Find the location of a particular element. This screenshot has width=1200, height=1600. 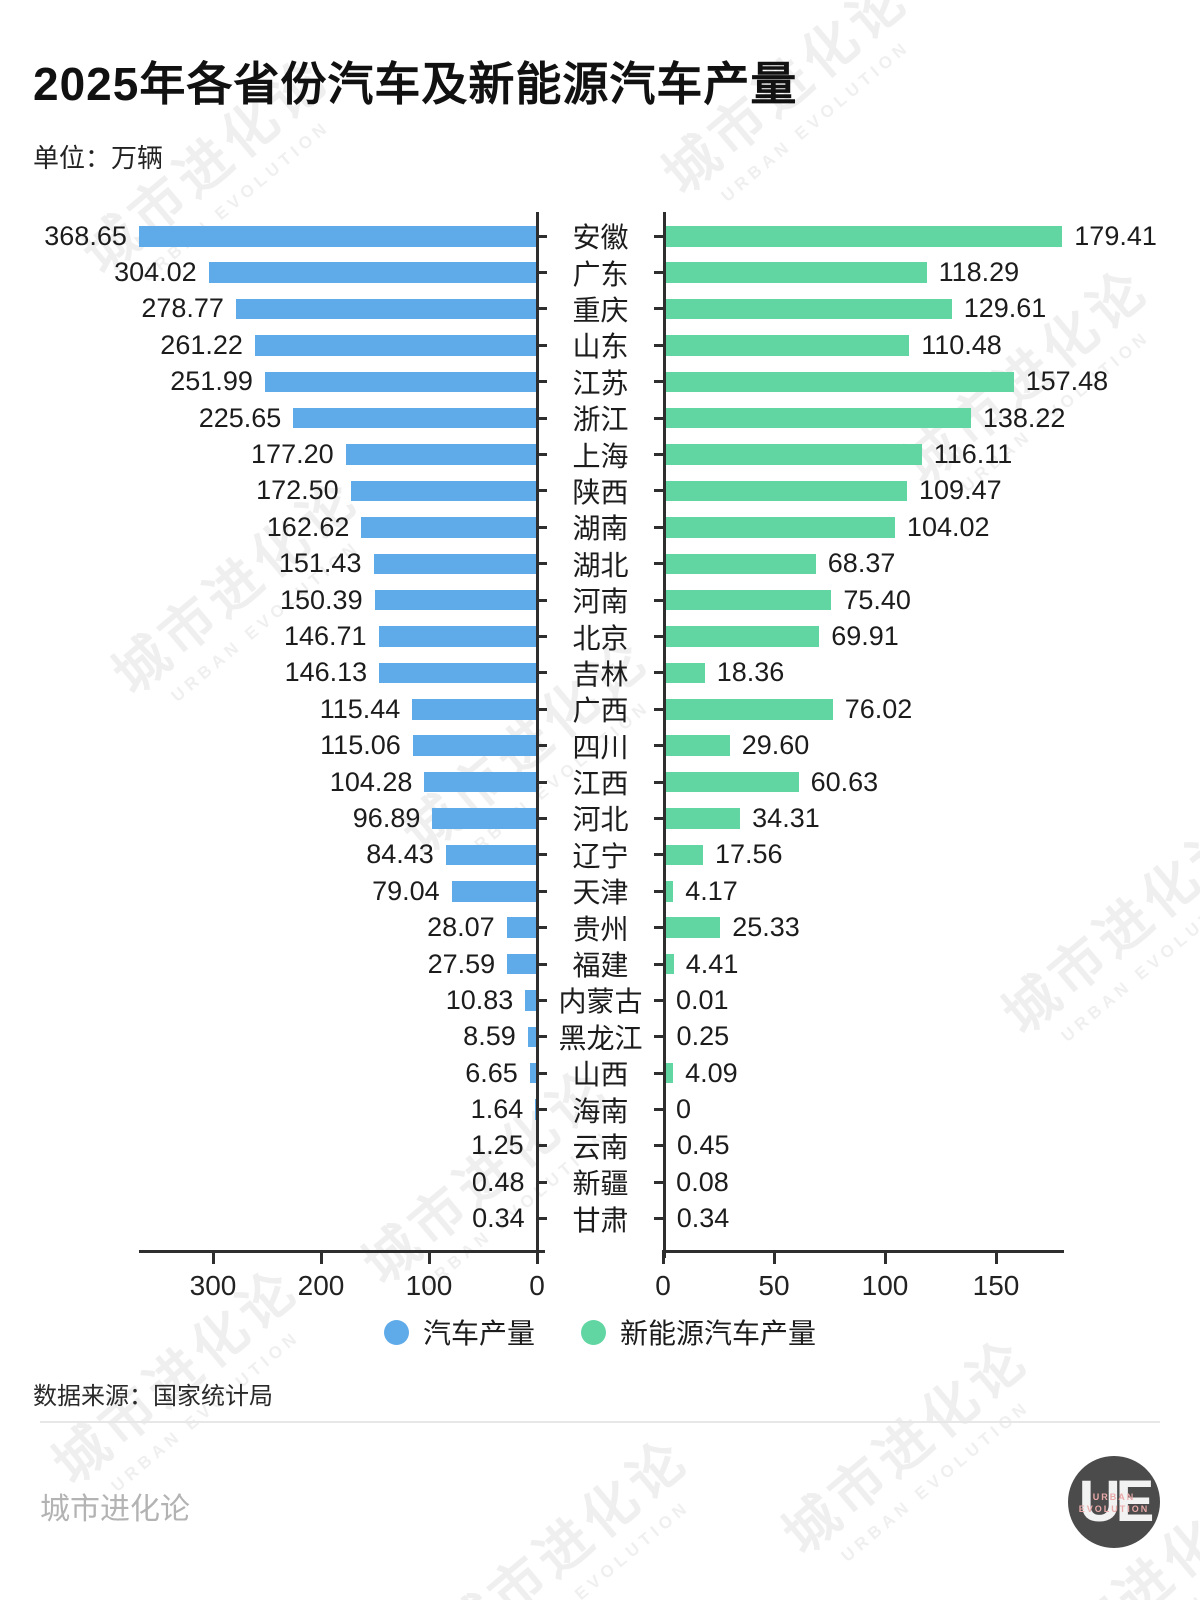

nev-value-label: 0.08 is located at coordinates (702, 1181).